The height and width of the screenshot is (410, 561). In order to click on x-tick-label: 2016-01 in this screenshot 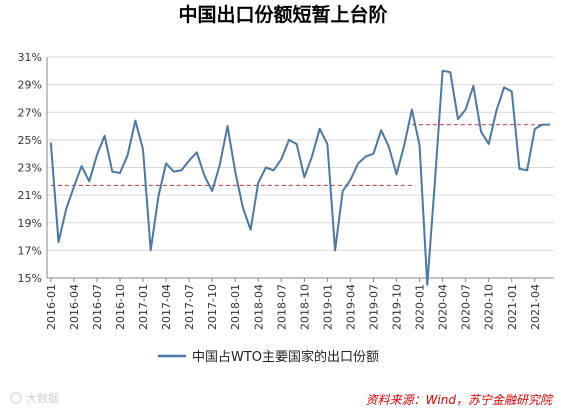, I will do `click(51, 307)`.